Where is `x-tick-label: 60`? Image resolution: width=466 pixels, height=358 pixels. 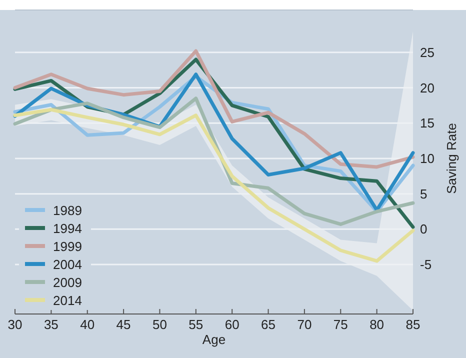 x-tick-label: 60 is located at coordinates (232, 324).